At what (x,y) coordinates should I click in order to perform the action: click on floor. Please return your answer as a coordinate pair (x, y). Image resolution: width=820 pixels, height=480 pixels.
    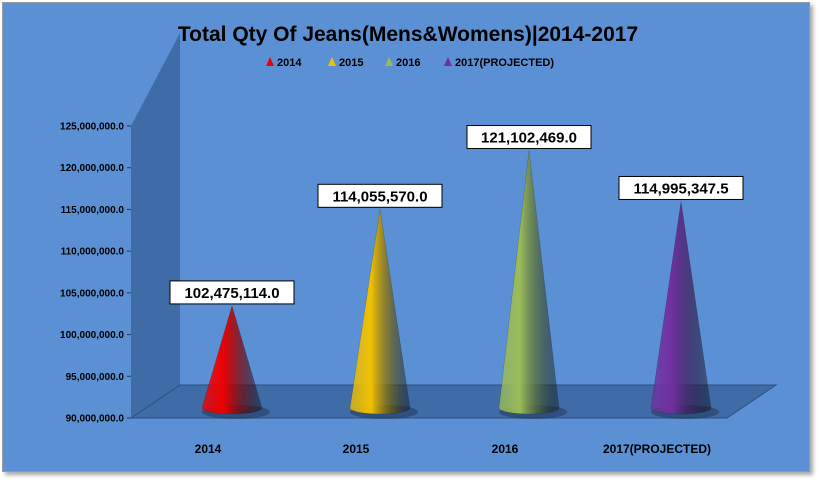
    Looking at the image, I should click on (453, 401).